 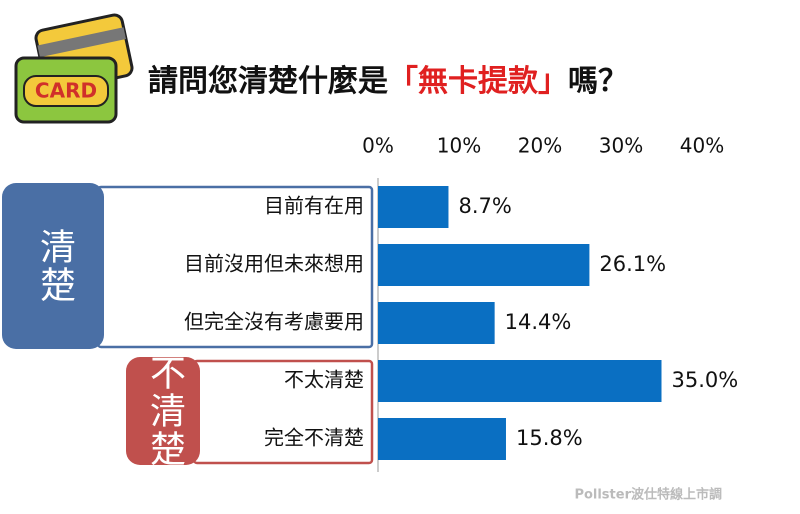 What do you see at coordinates (74, 68) in the screenshot?
I see `card-icon: CARD` at bounding box center [74, 68].